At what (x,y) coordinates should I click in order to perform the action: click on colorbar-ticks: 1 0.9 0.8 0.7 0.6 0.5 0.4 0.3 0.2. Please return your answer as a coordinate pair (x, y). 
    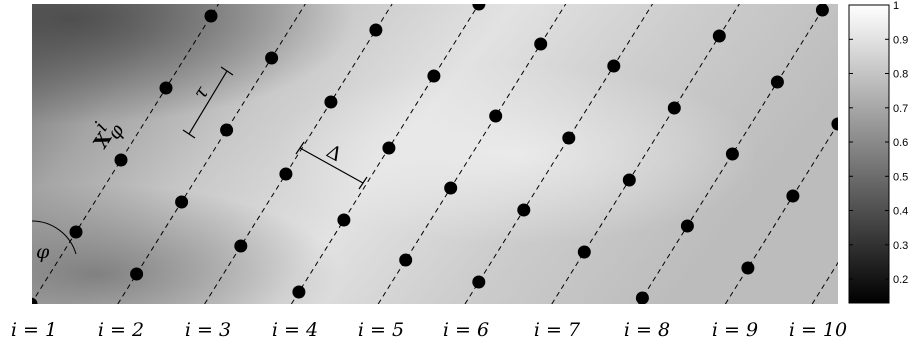
    Looking at the image, I should click on (878, 143).